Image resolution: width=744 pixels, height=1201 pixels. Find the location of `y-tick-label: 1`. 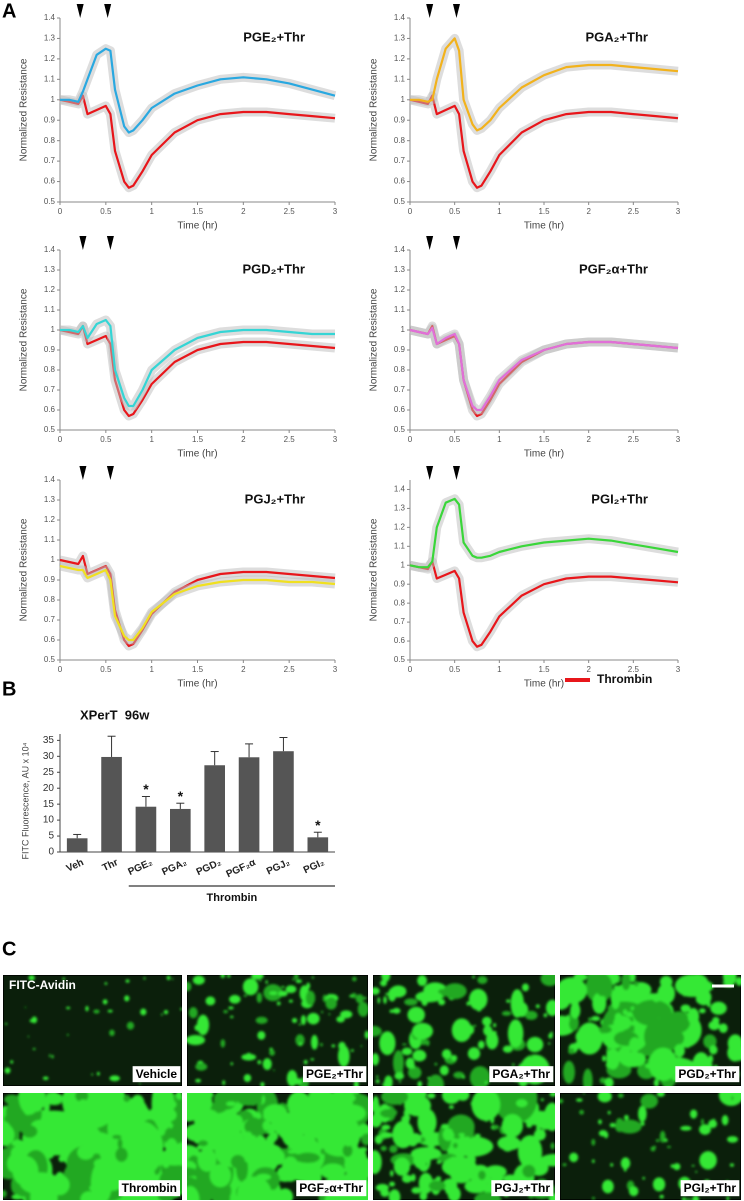

y-tick-label: 1 is located at coordinates (53, 559).